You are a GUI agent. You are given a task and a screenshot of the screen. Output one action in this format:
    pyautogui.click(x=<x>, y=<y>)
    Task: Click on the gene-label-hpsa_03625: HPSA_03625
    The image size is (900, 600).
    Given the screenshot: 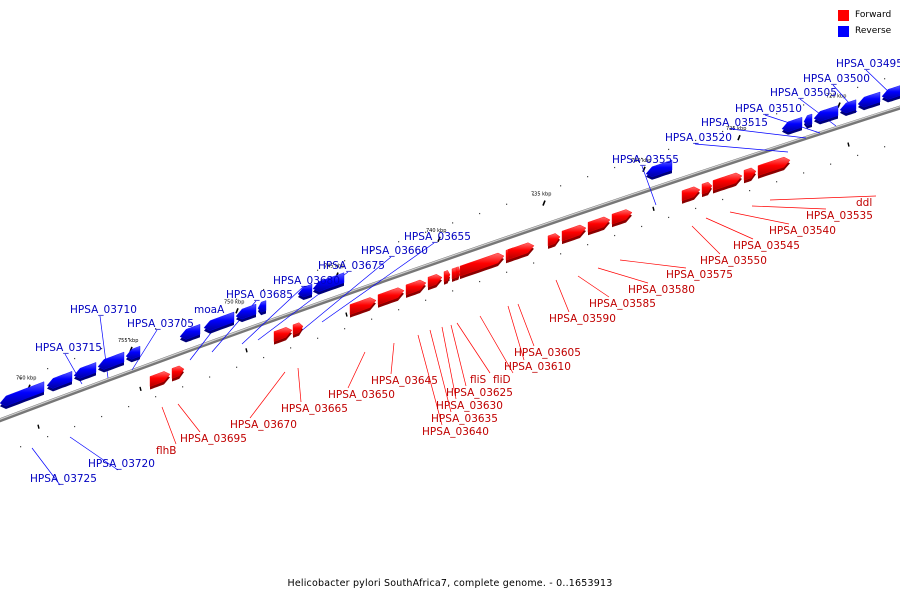 What is the action you would take?
    pyautogui.click(x=479, y=393)
    